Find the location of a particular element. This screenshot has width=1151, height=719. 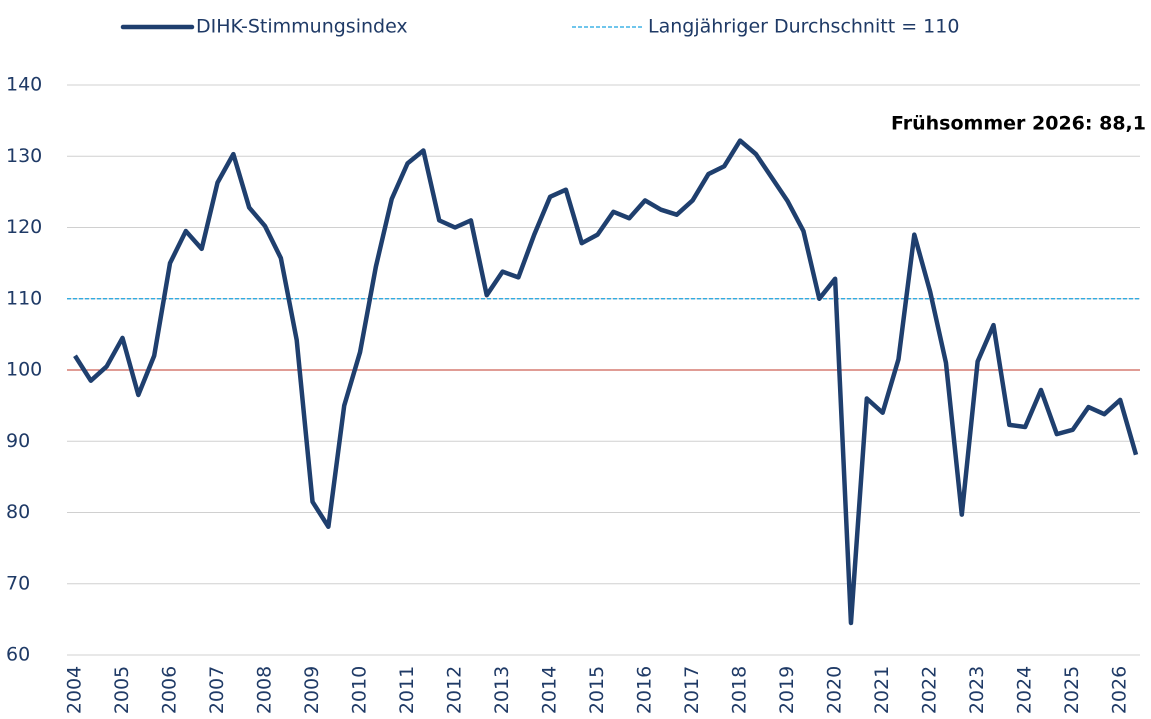

x-tick-label: 2026 is located at coordinates (1120, 690).